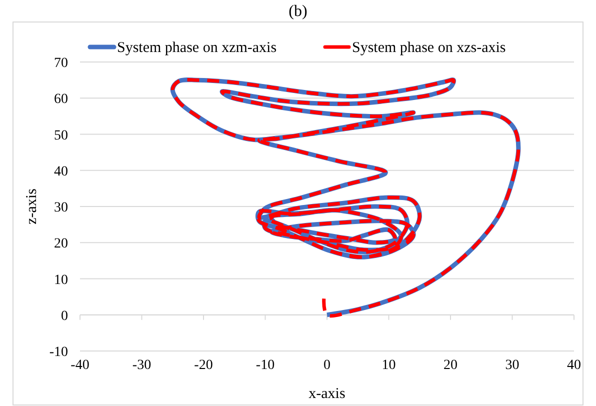 The image size is (596, 406). Describe the element at coordinates (61, 208) in the screenshot. I see `y-tick-label: 30` at that location.